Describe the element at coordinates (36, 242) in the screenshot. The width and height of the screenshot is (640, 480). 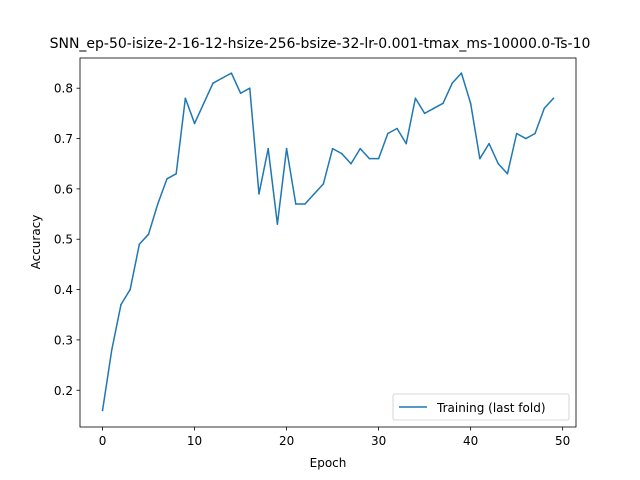
I see `y-axis-label: Accuracy` at that location.